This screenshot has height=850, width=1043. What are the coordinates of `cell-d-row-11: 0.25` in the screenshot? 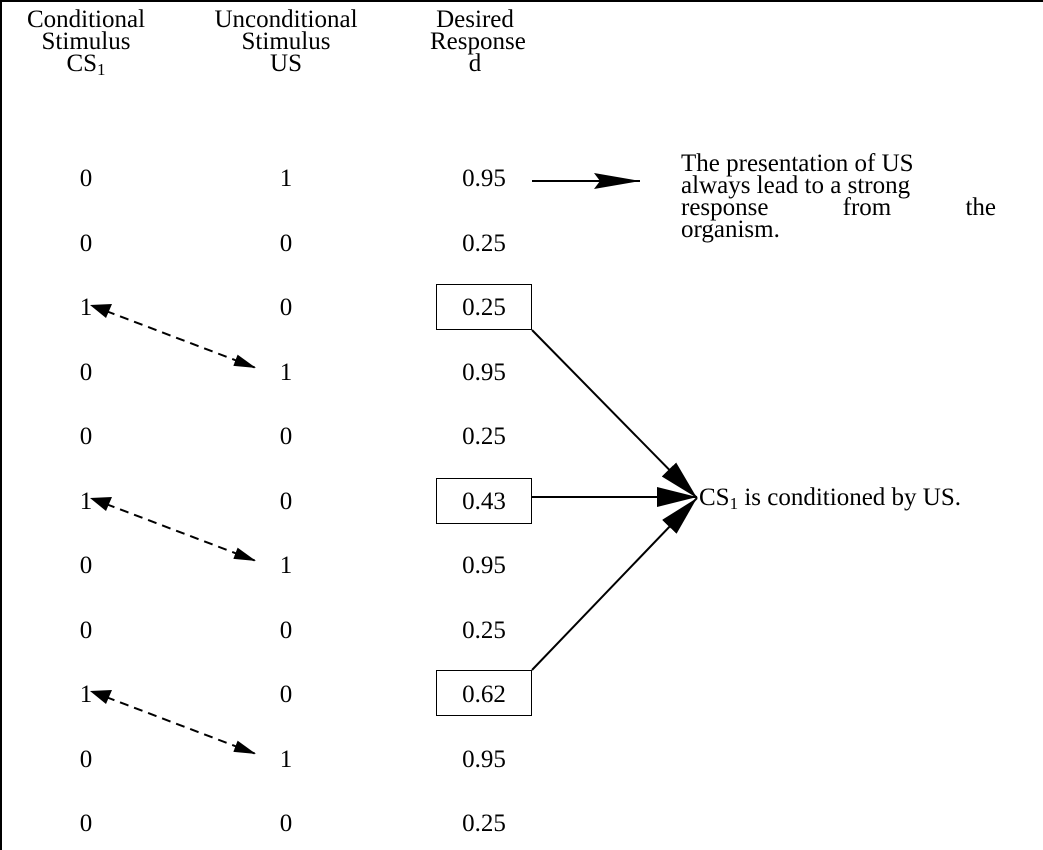 It's located at (484, 823).